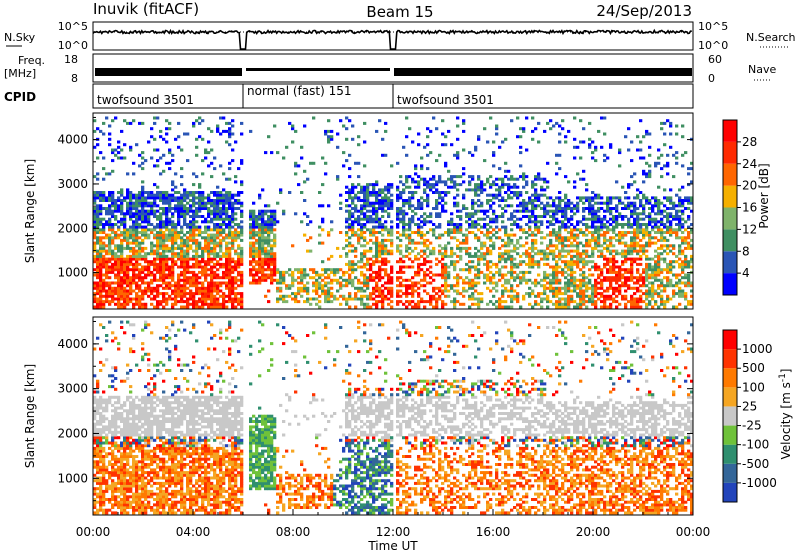  I want to click on nsky-tick-low: 10^0, so click(73, 45).